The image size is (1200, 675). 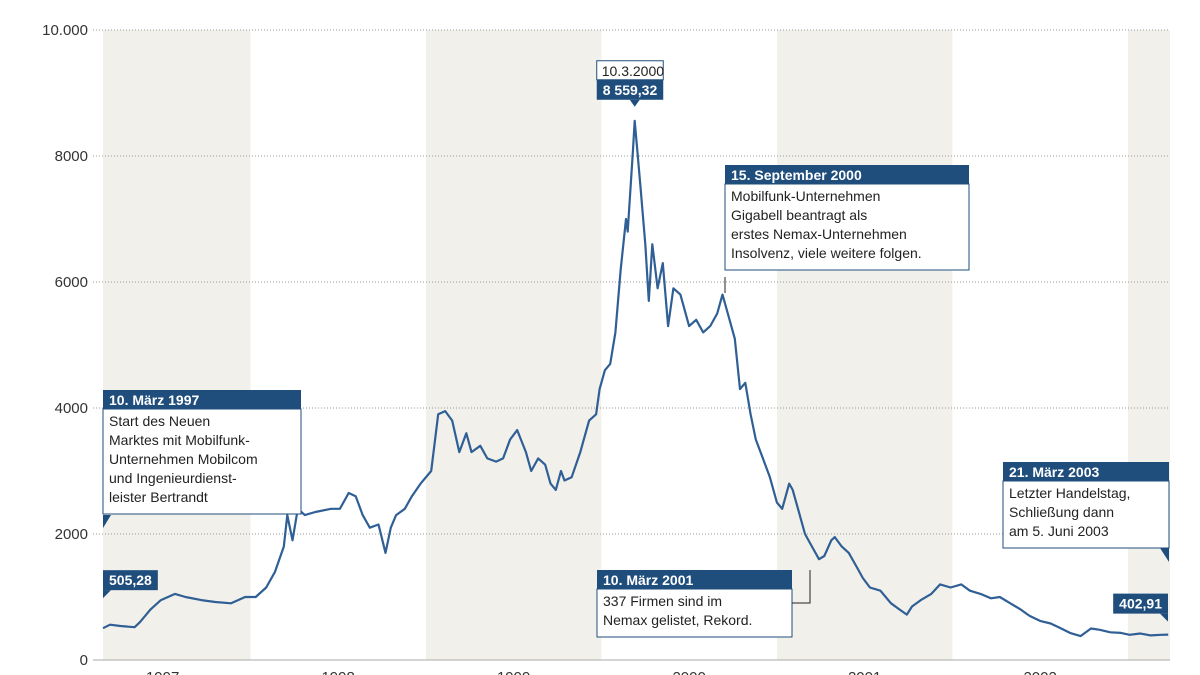 I want to click on x-tick-label: 1999, so click(x=513, y=672).